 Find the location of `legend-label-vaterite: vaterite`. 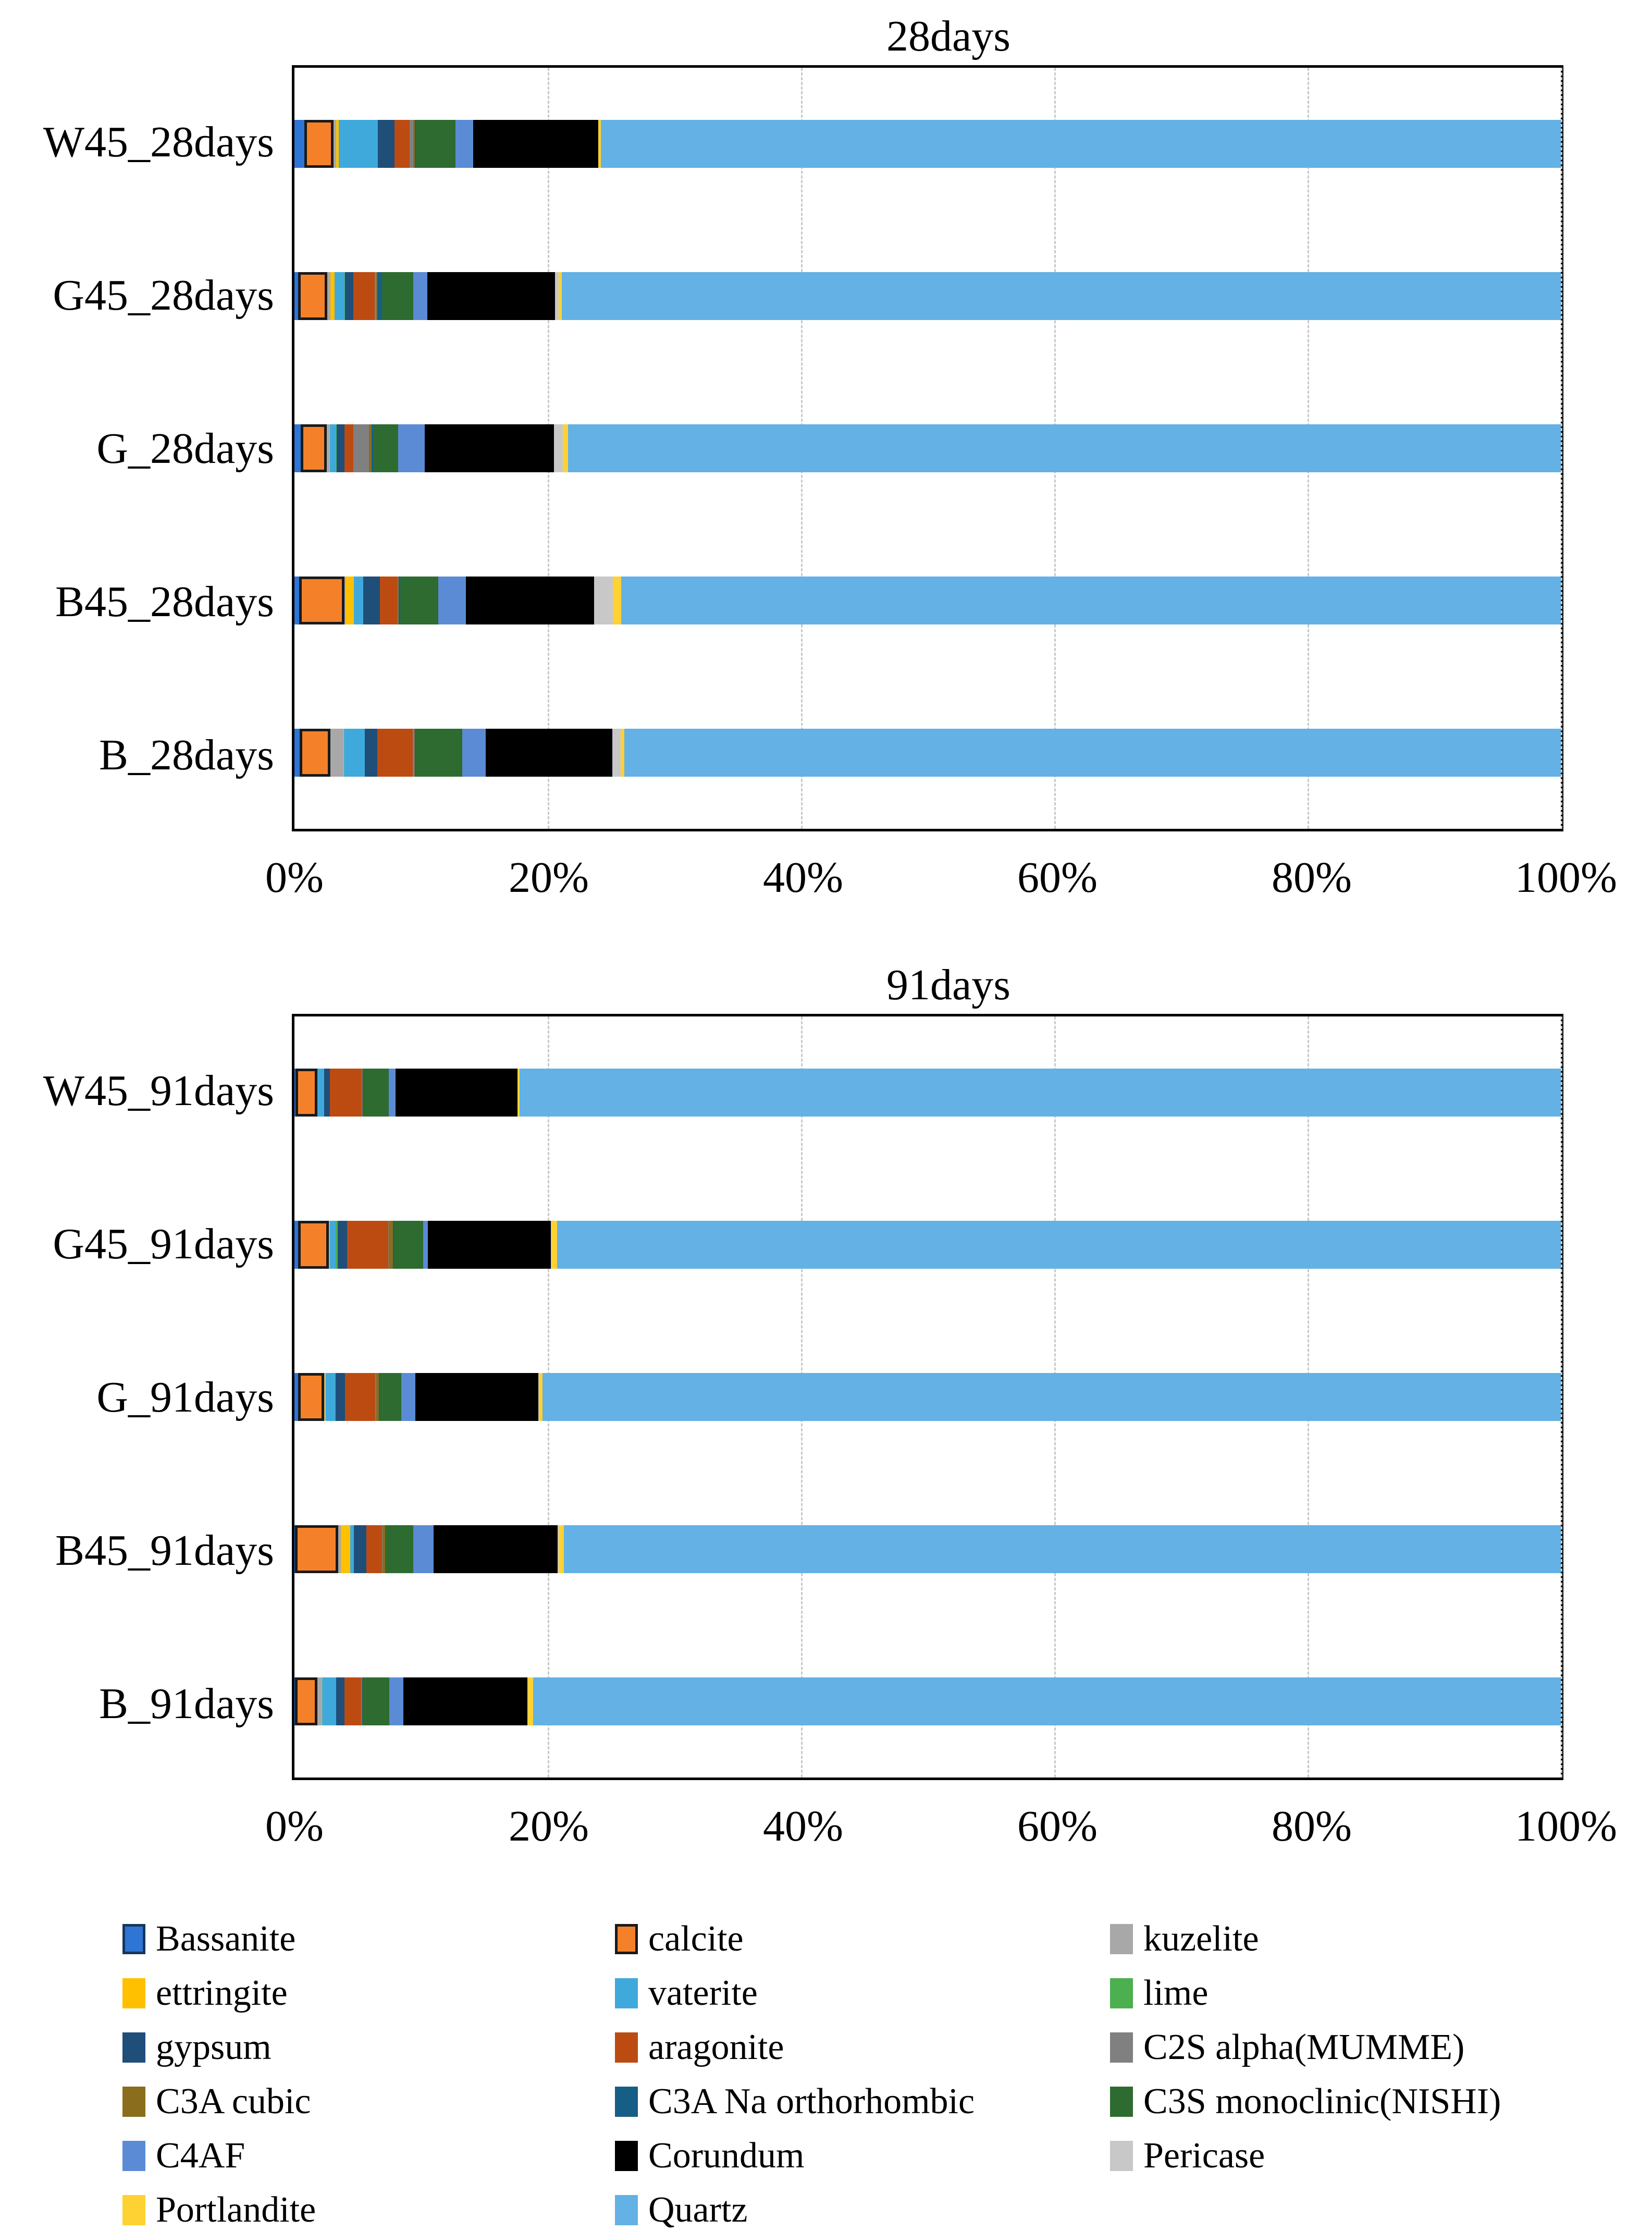

legend-label-vaterite: vaterite is located at coordinates (703, 1993).